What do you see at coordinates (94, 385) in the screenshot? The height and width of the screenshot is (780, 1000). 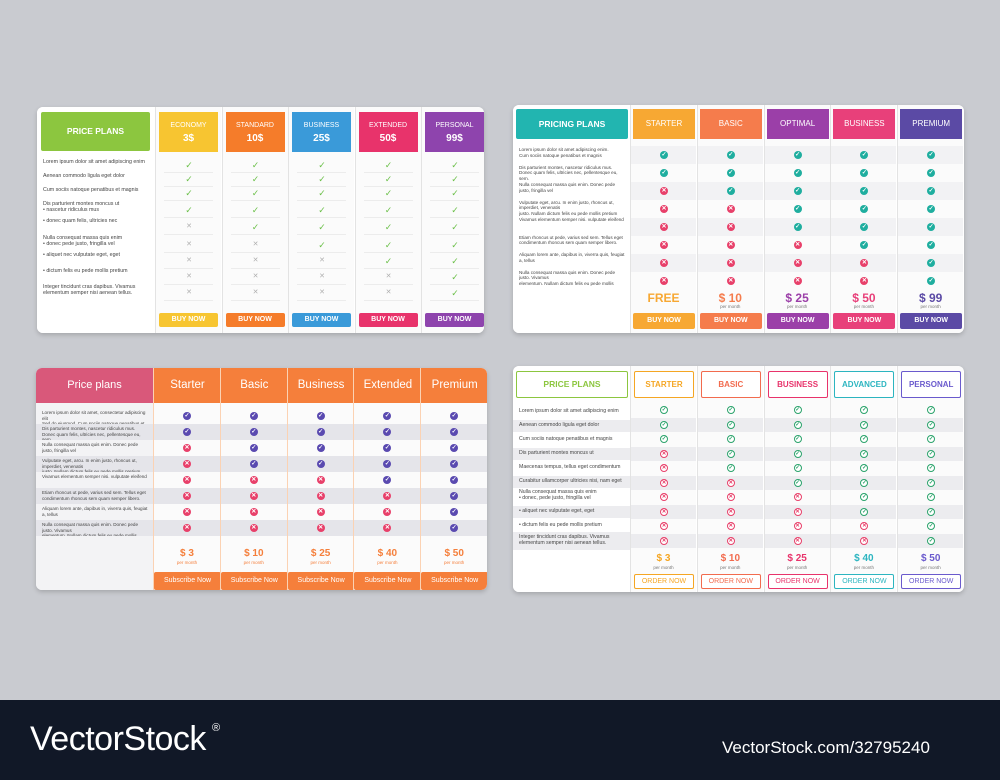 I see `table-title: Price plans` at bounding box center [94, 385].